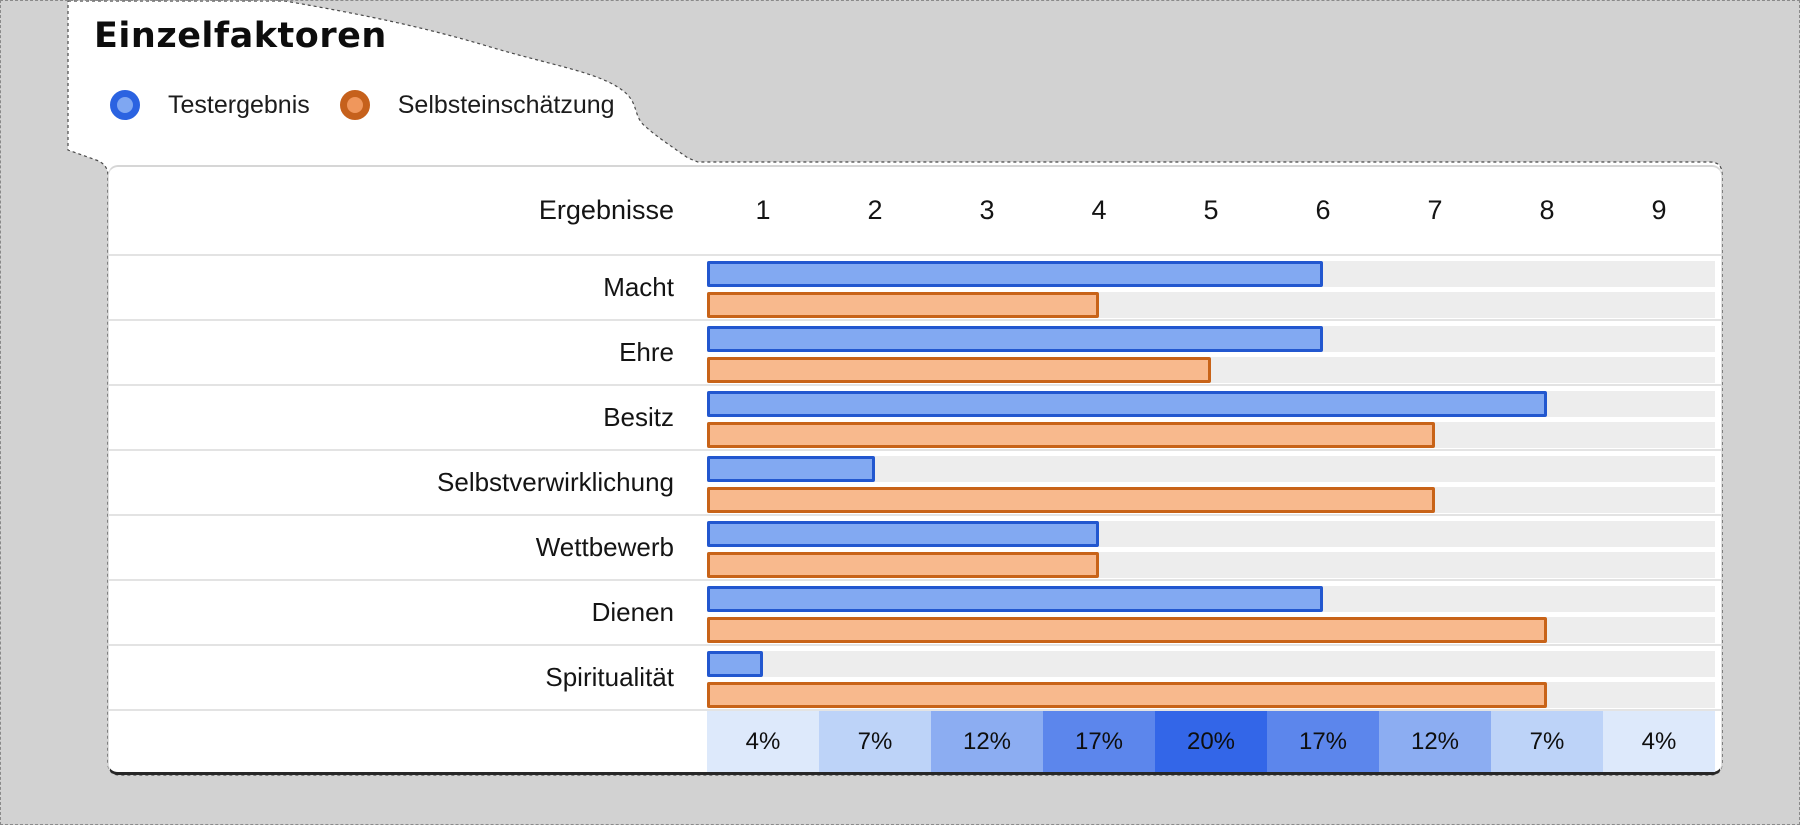  Describe the element at coordinates (987, 210) in the screenshot. I see `column-header-3: 3` at that location.